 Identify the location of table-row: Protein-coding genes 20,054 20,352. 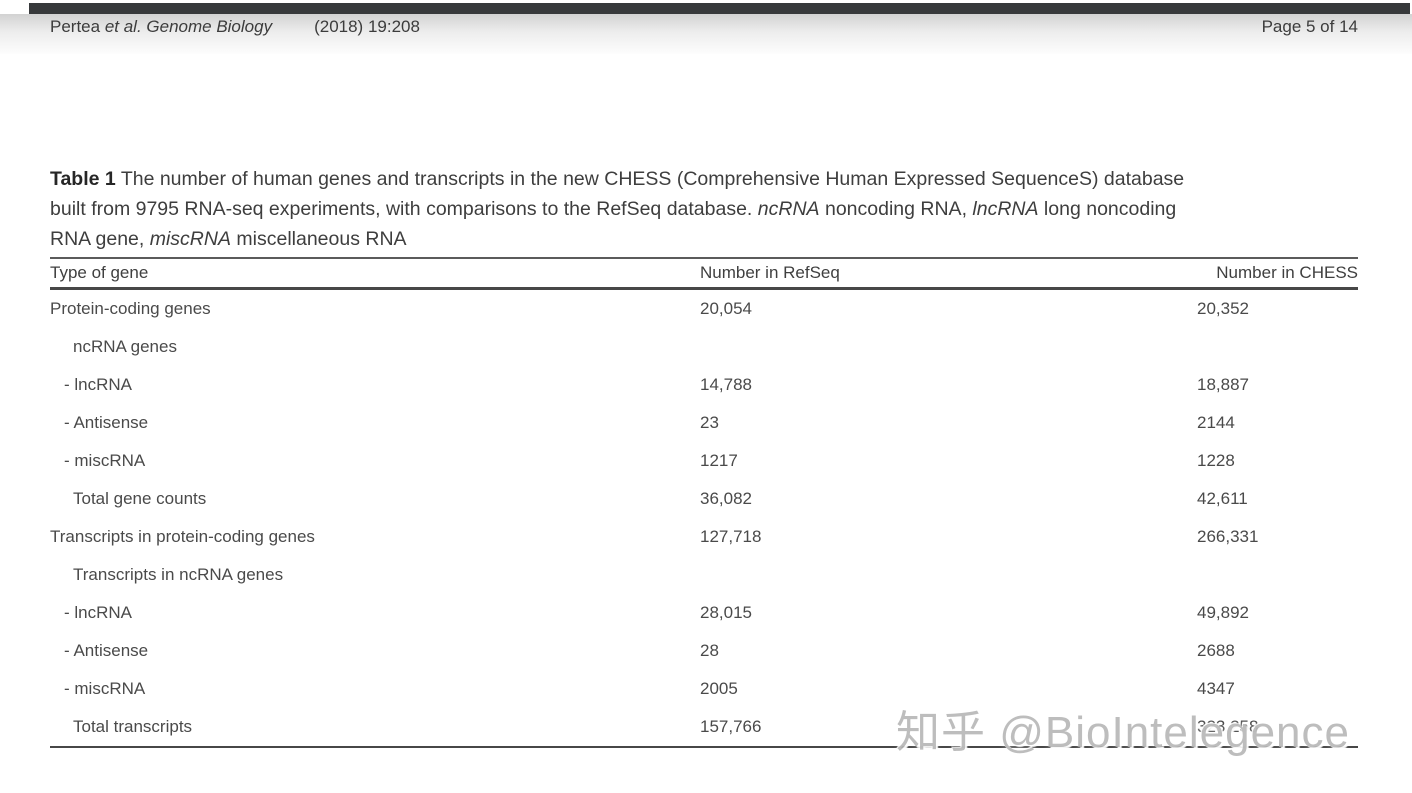
(704, 309).